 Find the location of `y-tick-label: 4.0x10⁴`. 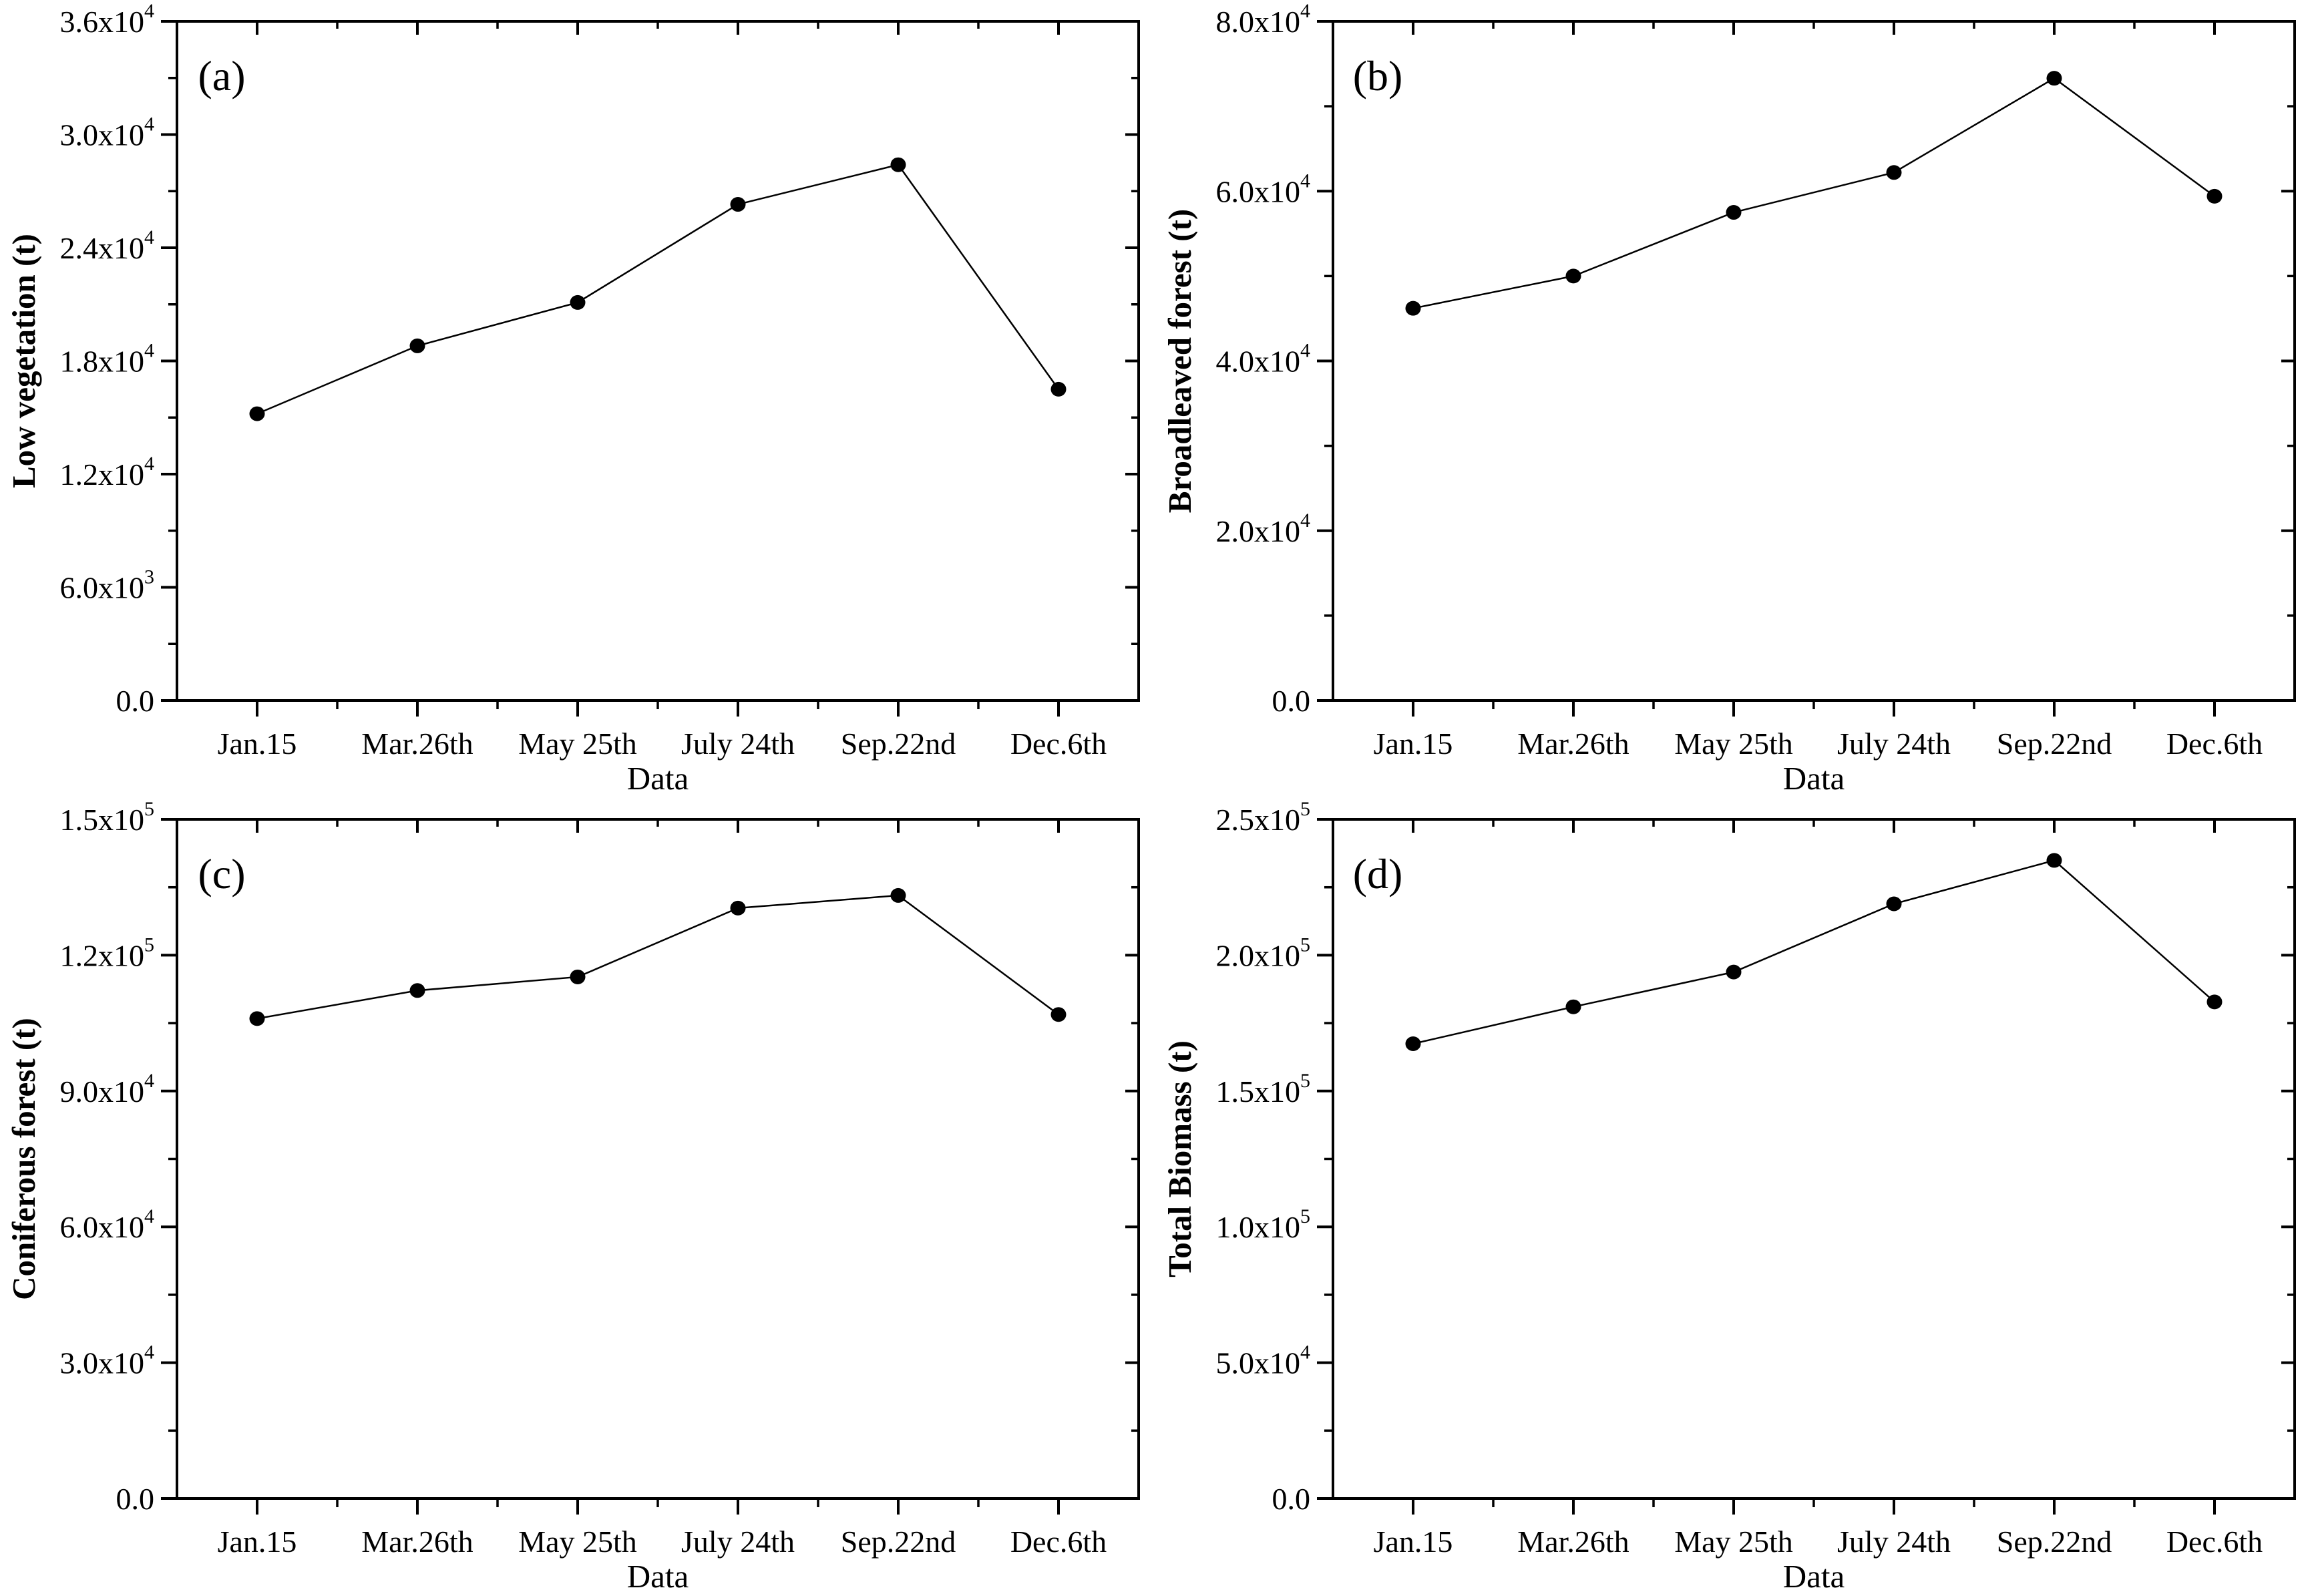

y-tick-label: 4.0x10⁴ is located at coordinates (1263, 360).